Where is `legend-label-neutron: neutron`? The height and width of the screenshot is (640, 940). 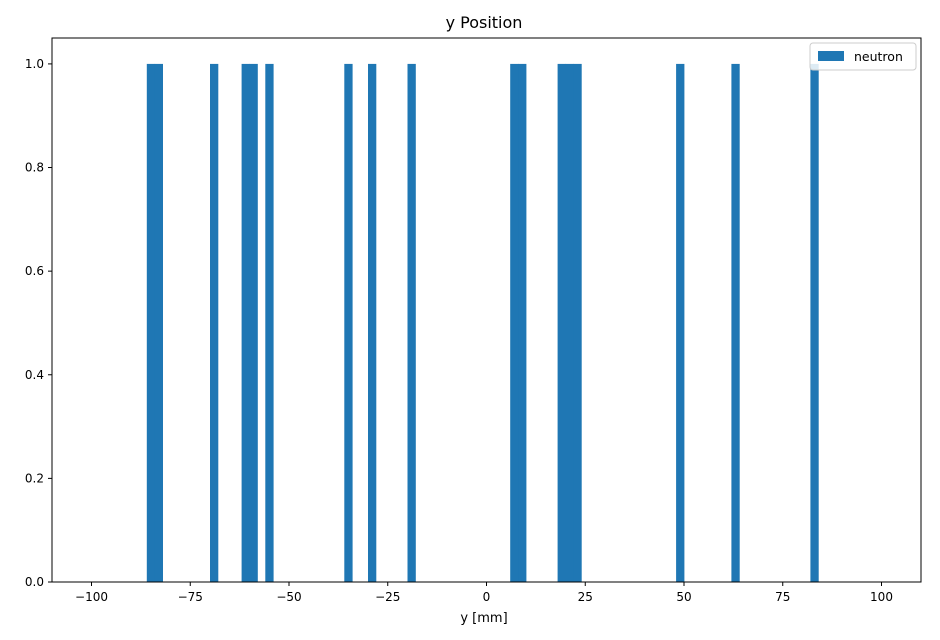 legend-label-neutron: neutron is located at coordinates (878, 56).